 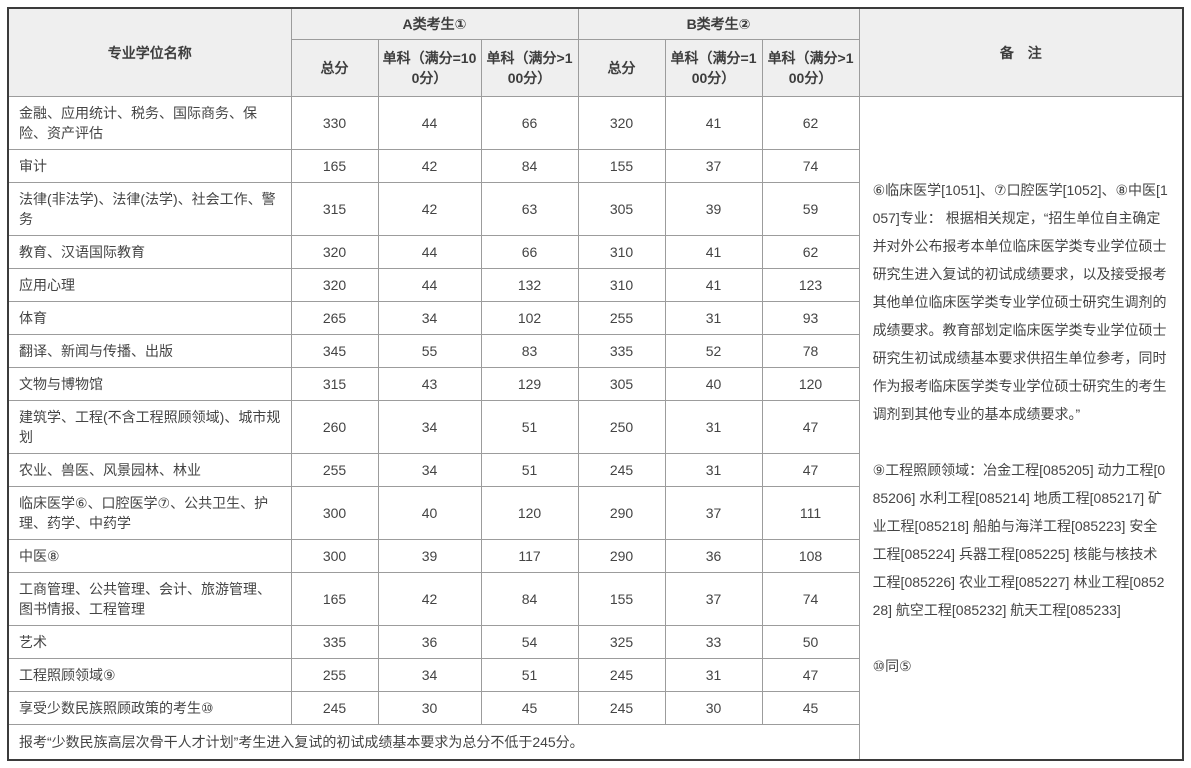 What do you see at coordinates (529, 285) in the screenshot?
I see `a-single-gt100-cell: 132` at bounding box center [529, 285].